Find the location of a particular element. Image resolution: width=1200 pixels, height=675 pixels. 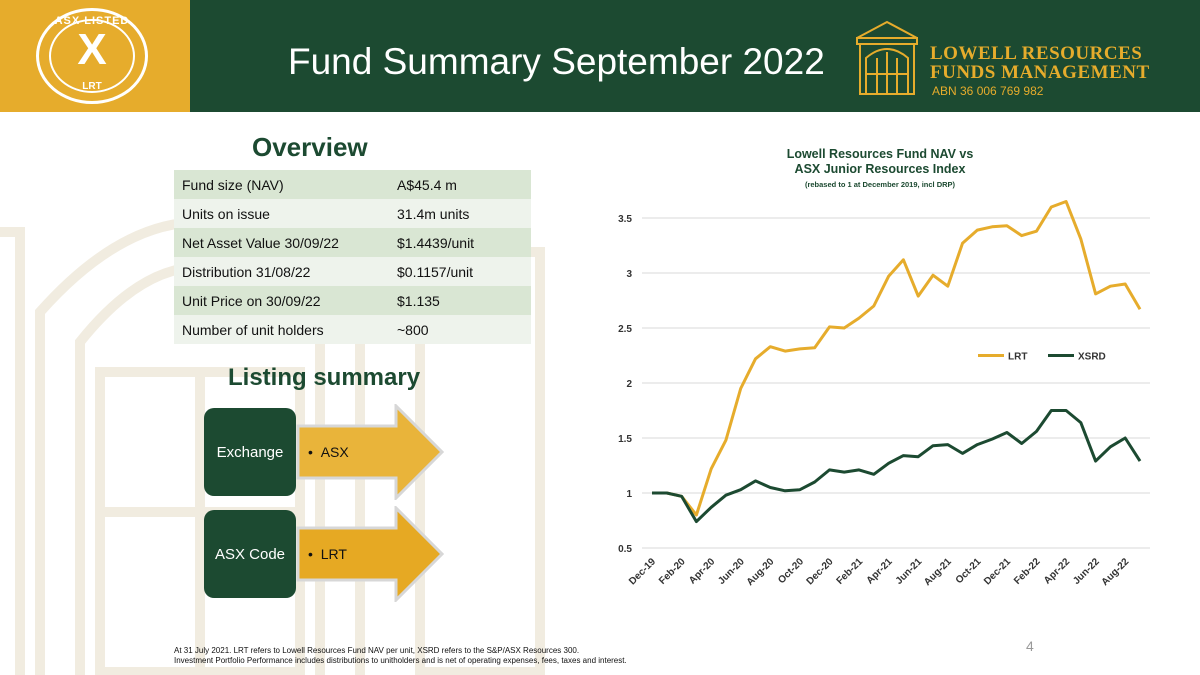

row-label: Number of unit holders is located at coordinates (253, 329).